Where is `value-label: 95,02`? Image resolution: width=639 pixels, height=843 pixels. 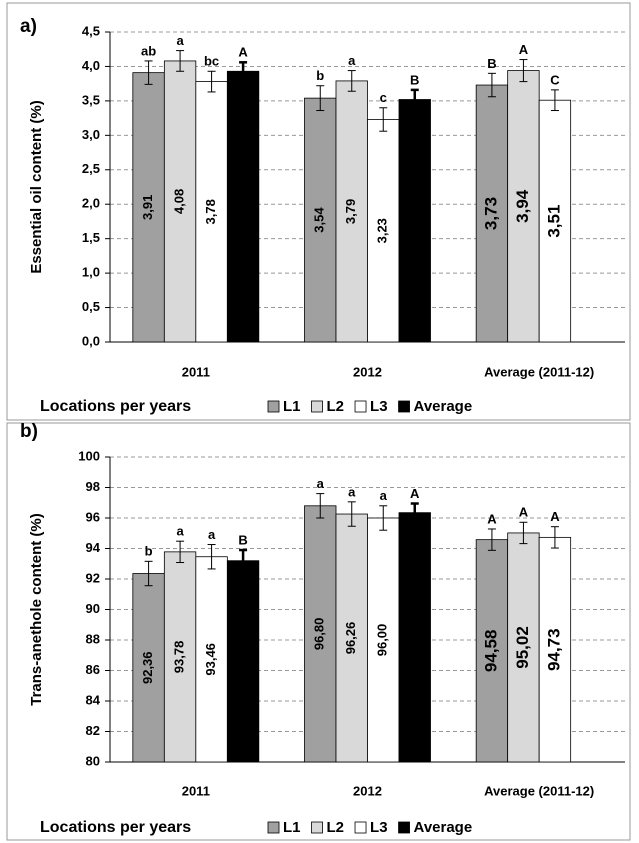 value-label: 95,02 is located at coordinates (522, 647).